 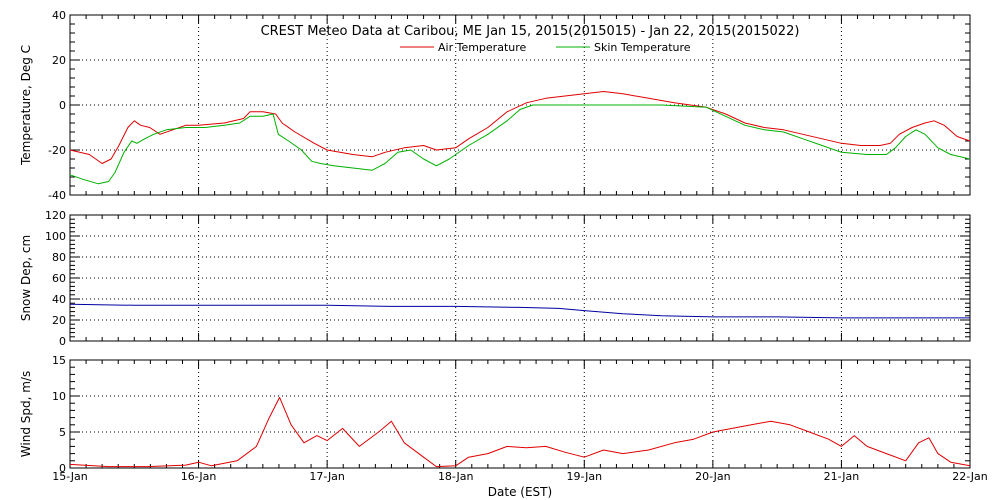 I want to click on x-tick-label: 18-Jan, so click(x=456, y=476).